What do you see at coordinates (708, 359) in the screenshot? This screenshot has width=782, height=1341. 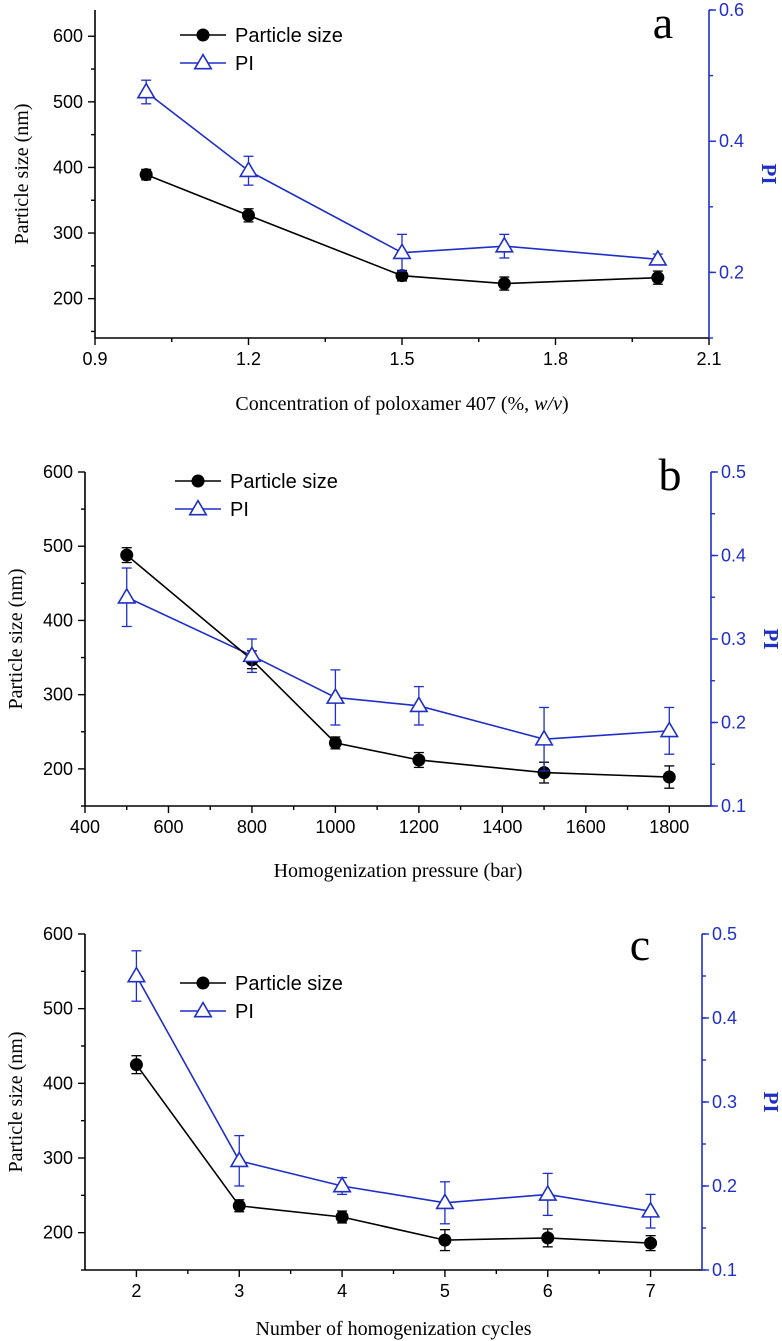 I see `x-tick-label: 2.1` at bounding box center [708, 359].